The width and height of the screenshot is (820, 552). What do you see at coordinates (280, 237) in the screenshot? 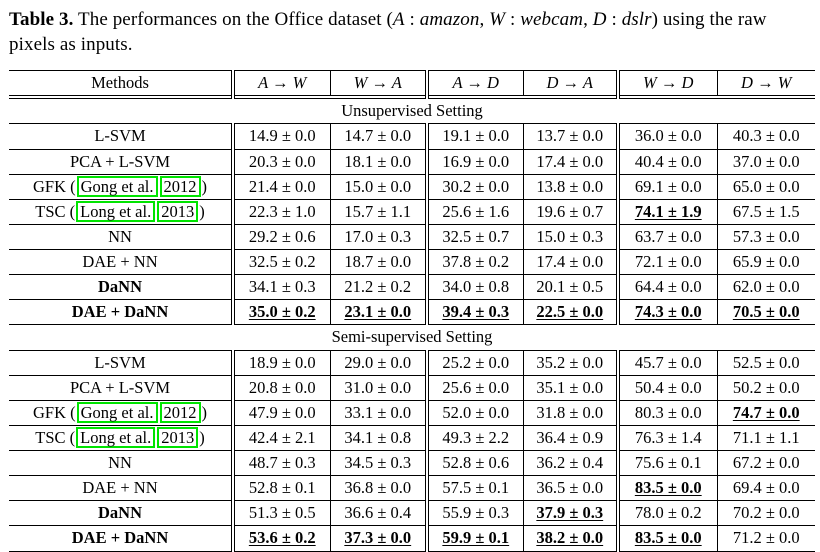
I see `value-cell: 29.2 ± 0.6` at bounding box center [280, 237].